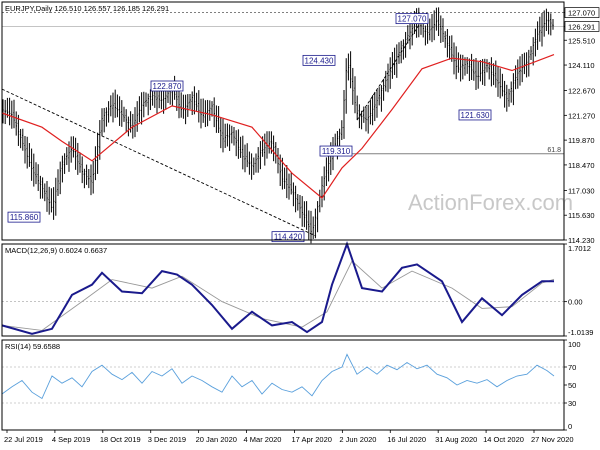 This screenshot has height=450, width=600. I want to click on rsi-y-tick-label: 70, so click(572, 367).